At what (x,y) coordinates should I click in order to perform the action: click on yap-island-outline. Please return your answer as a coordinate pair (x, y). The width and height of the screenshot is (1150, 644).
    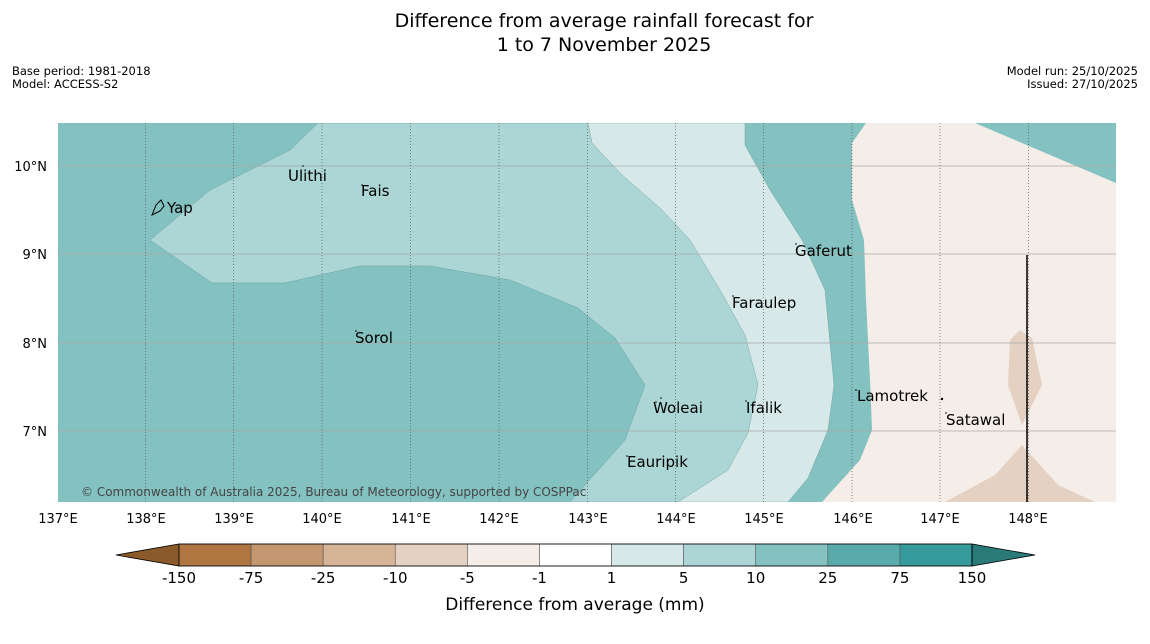
    Looking at the image, I should click on (158, 208).